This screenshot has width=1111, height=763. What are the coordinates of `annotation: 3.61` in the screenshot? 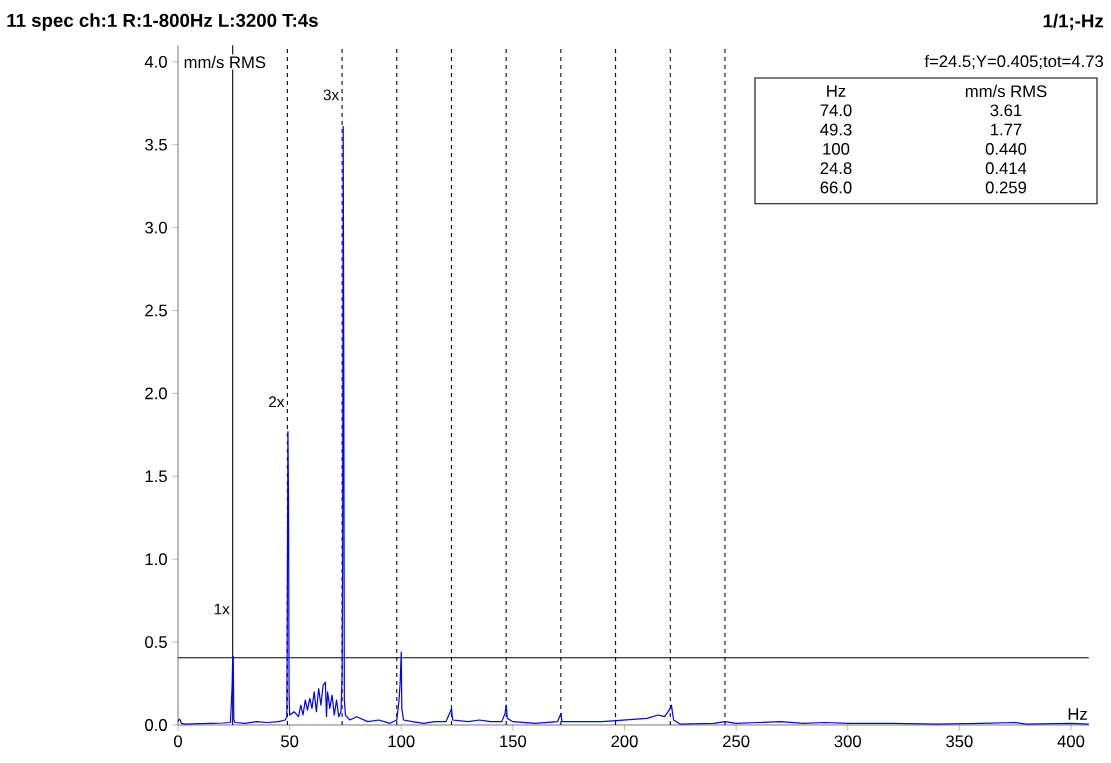 It's located at (1006, 110).